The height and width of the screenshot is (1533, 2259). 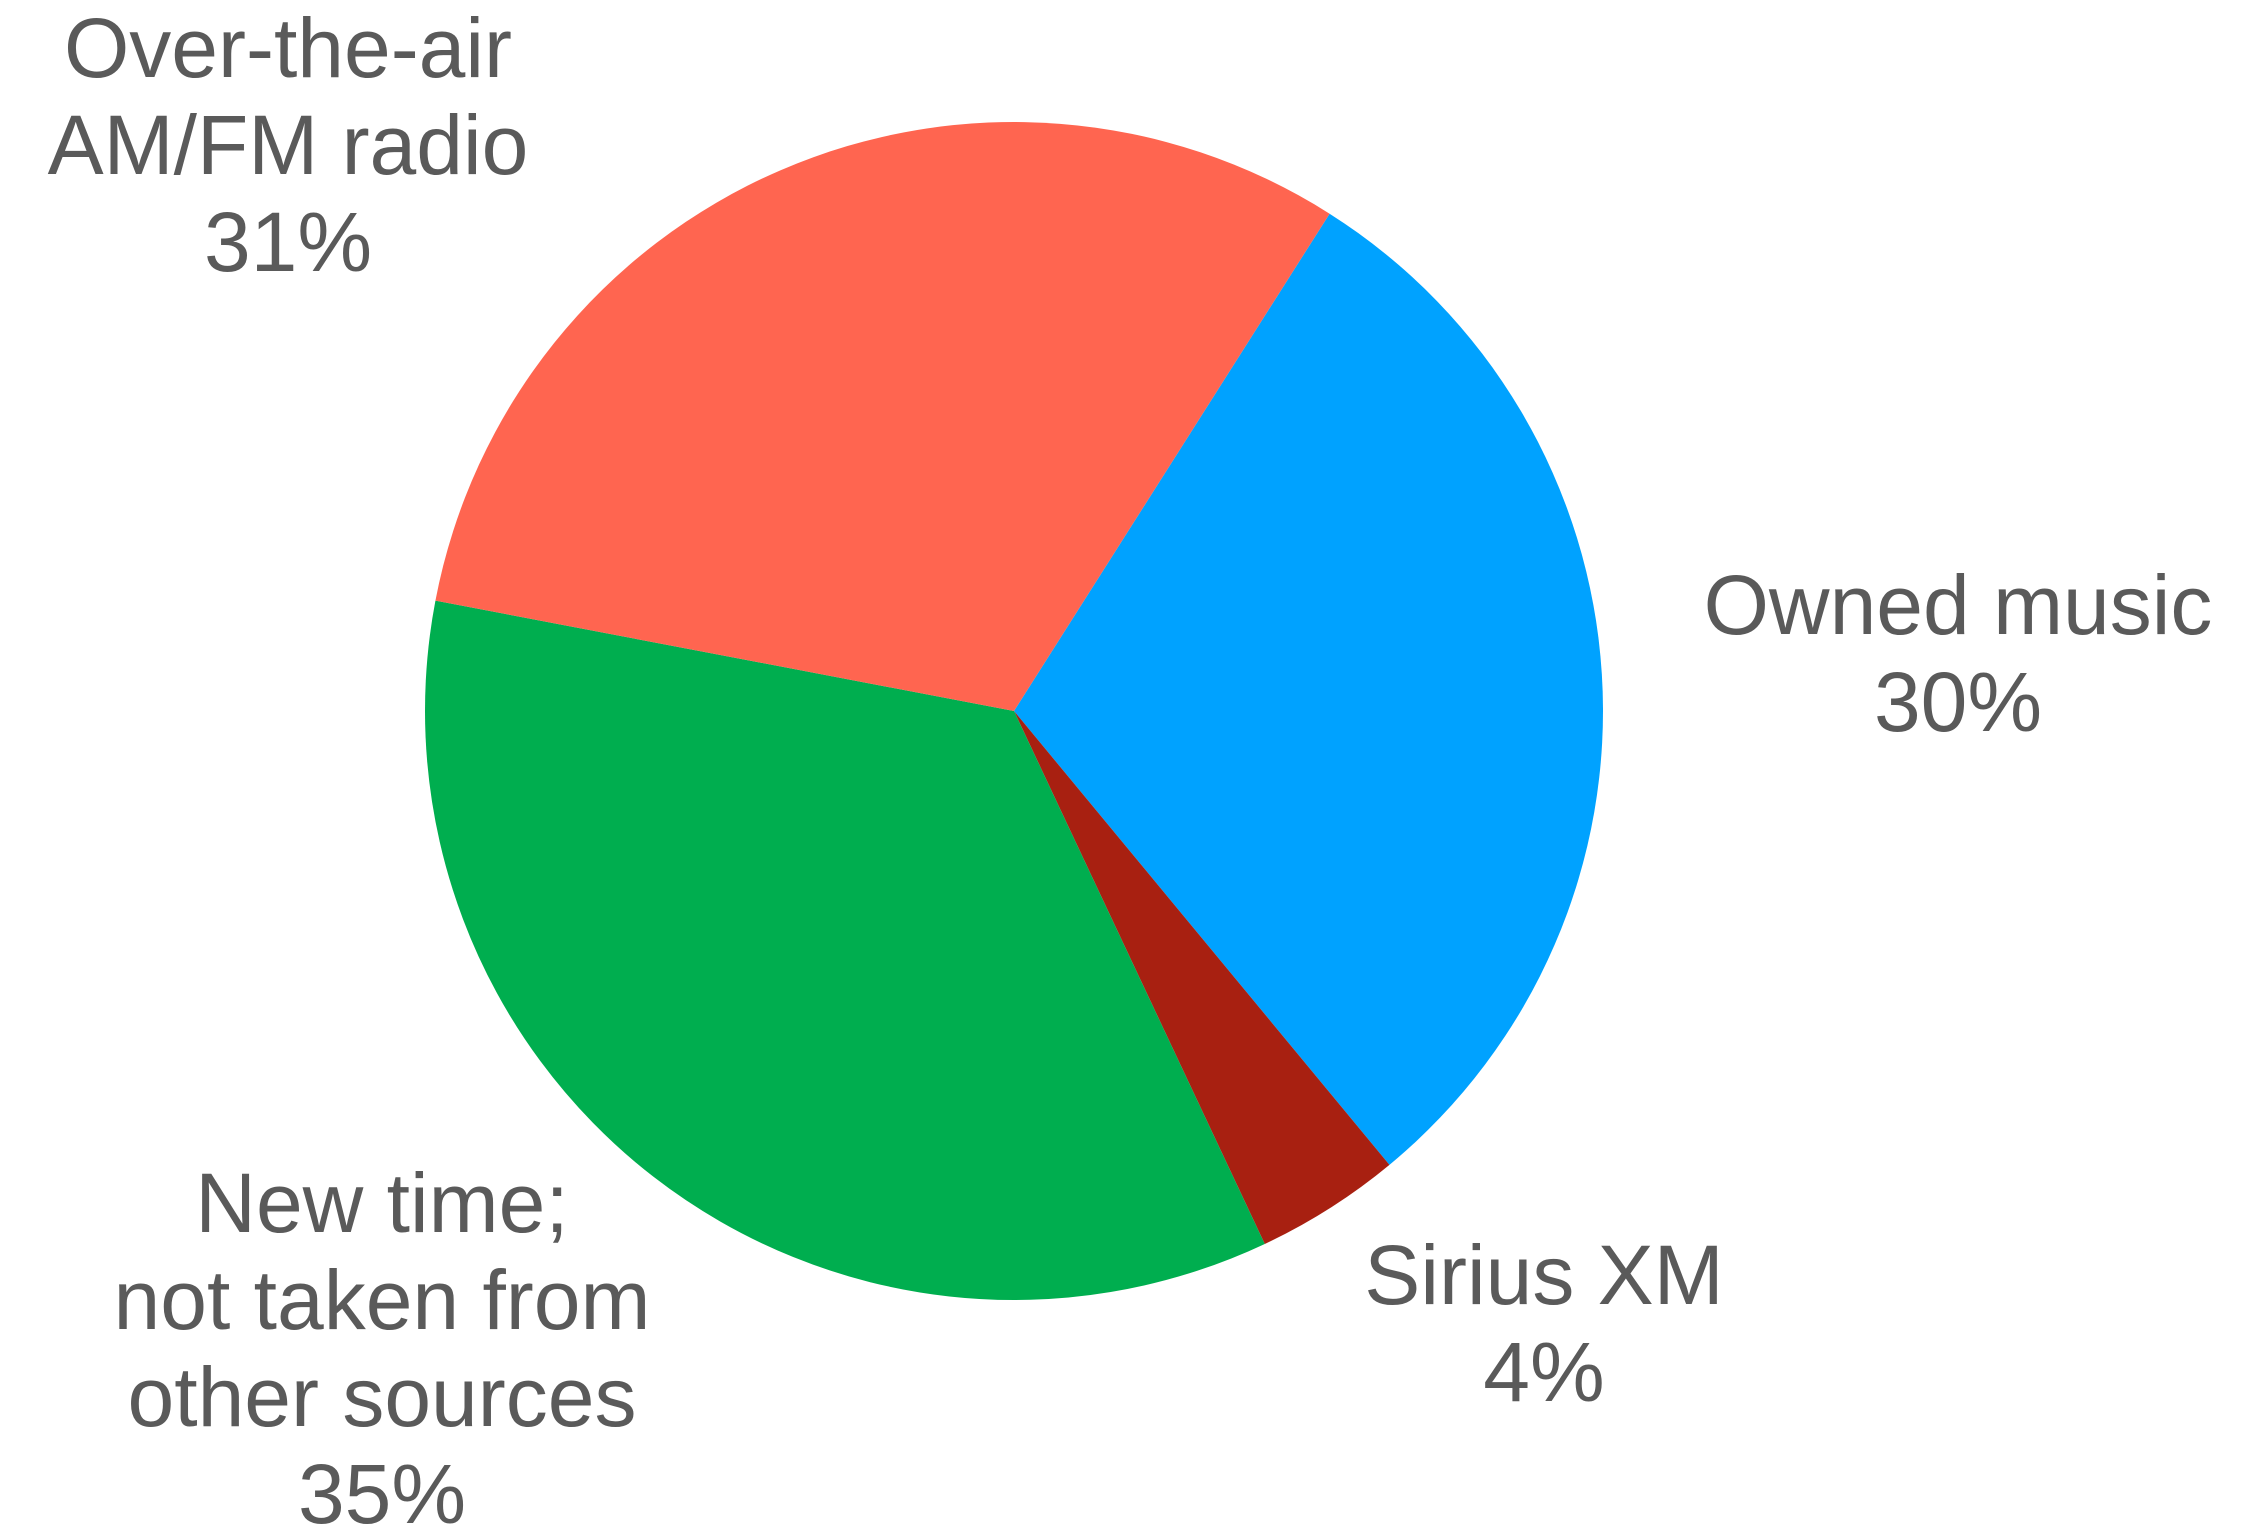 I want to click on slice-label: other sources, so click(x=382, y=1397).